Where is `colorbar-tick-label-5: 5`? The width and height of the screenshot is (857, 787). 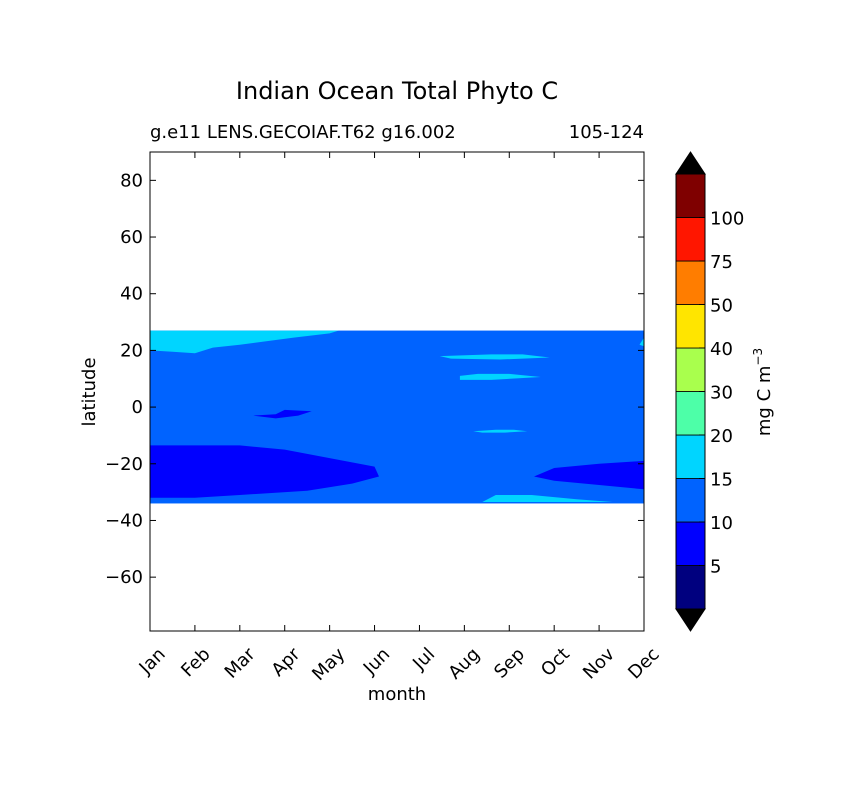 colorbar-tick-label-5: 5 is located at coordinates (715, 567).